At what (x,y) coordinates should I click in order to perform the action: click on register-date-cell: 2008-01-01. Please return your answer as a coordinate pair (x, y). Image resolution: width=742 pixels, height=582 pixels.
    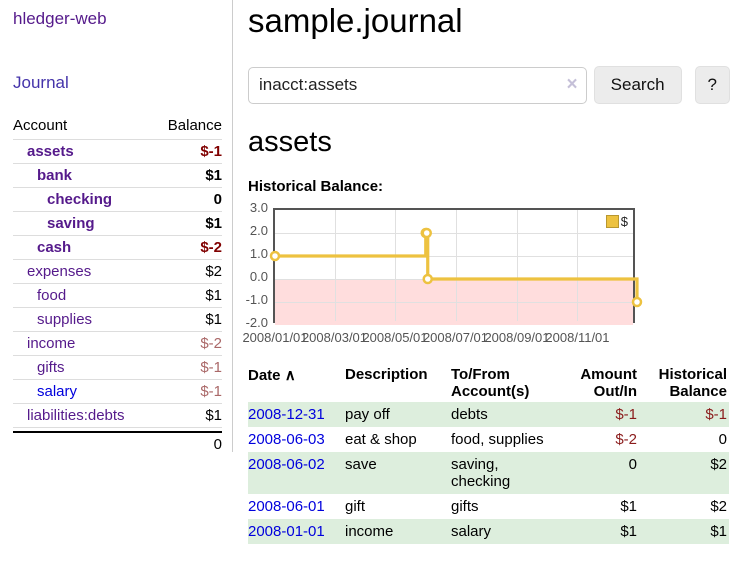
    Looking at the image, I should click on (296, 531).